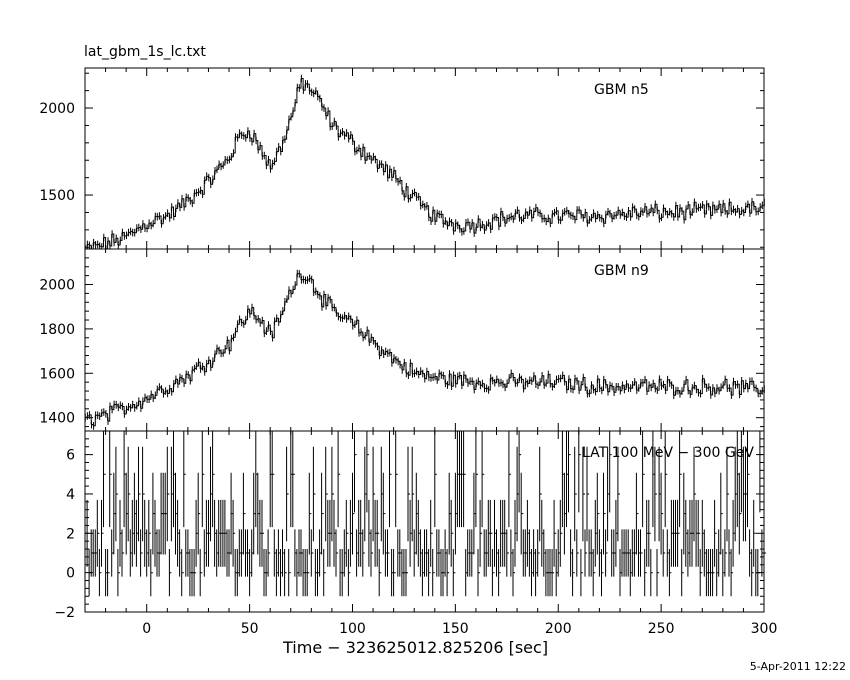 Image resolution: width=850 pixels, height=680 pixels. Describe the element at coordinates (352, 629) in the screenshot. I see `x-tick-label: 100` at that location.